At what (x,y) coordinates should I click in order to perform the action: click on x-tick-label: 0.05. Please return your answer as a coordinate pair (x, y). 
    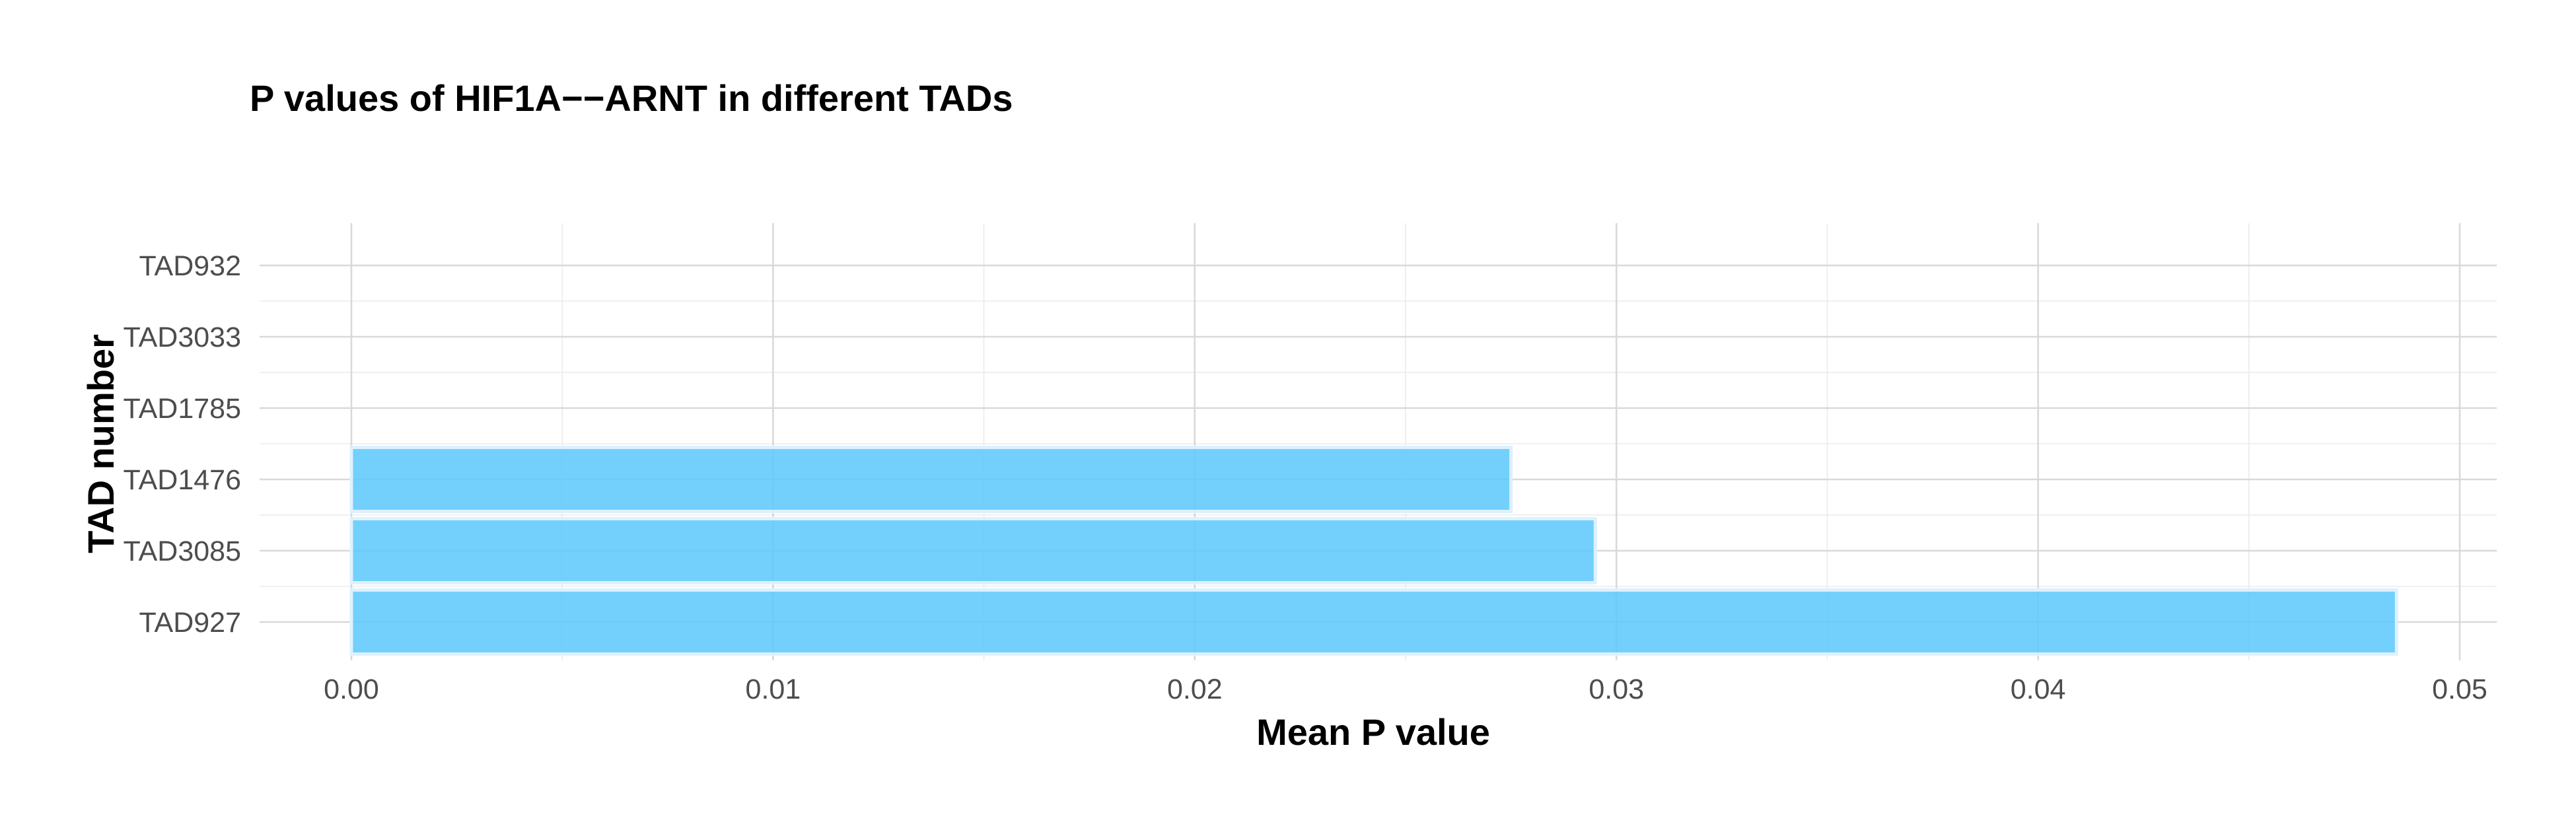
    Looking at the image, I should click on (2459, 689).